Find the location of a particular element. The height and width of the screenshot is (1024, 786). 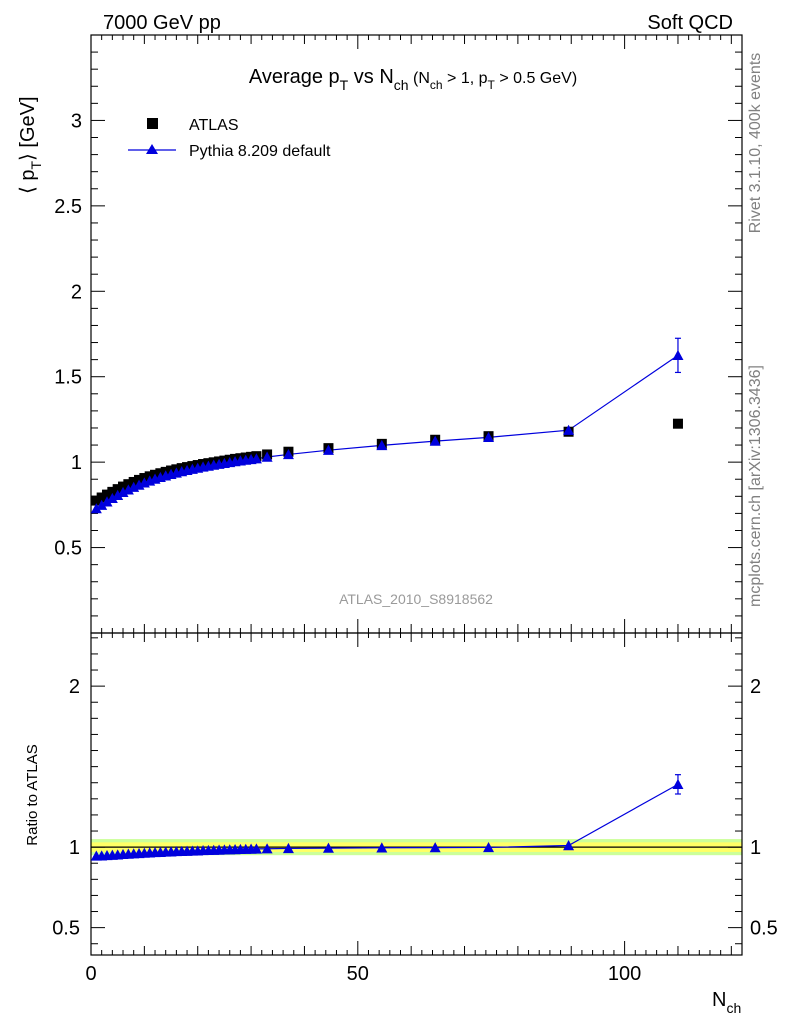

main-y-tick-label: 2.5 is located at coordinates (68, 207).